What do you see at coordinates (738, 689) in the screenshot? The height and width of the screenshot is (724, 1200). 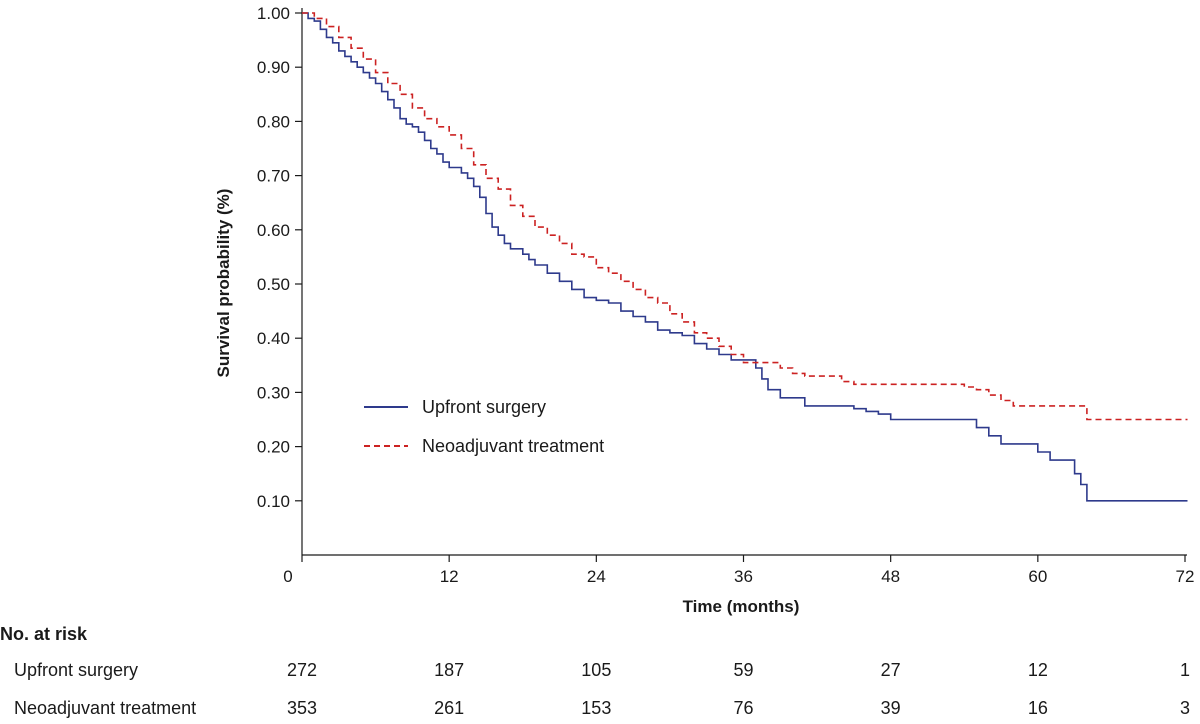 I see `risk-values: 272 187 105 59 27 12 1 353 261 153 76 39 16 3` at bounding box center [738, 689].